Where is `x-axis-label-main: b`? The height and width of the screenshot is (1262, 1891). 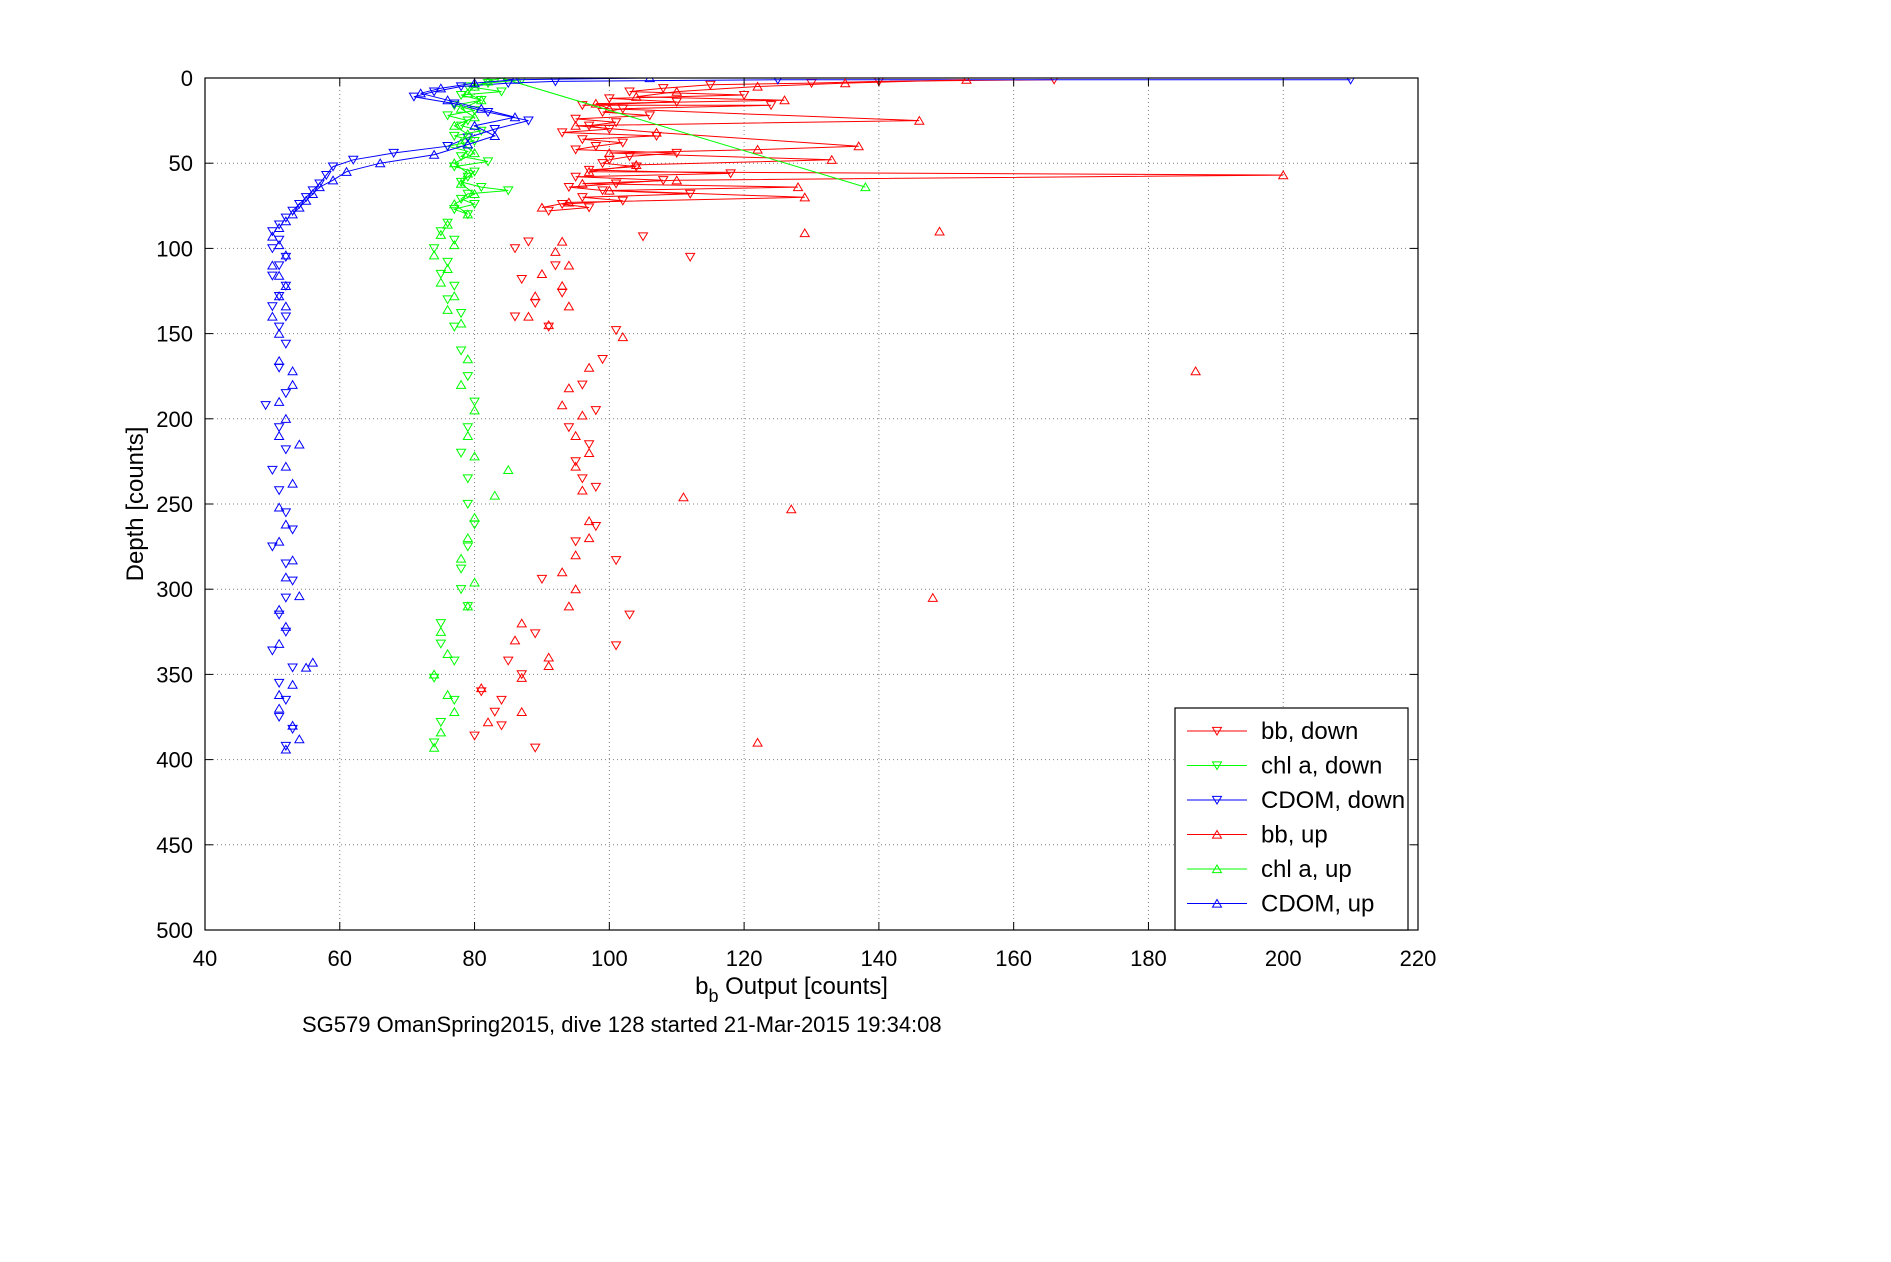
x-axis-label-main: b is located at coordinates (701, 986).